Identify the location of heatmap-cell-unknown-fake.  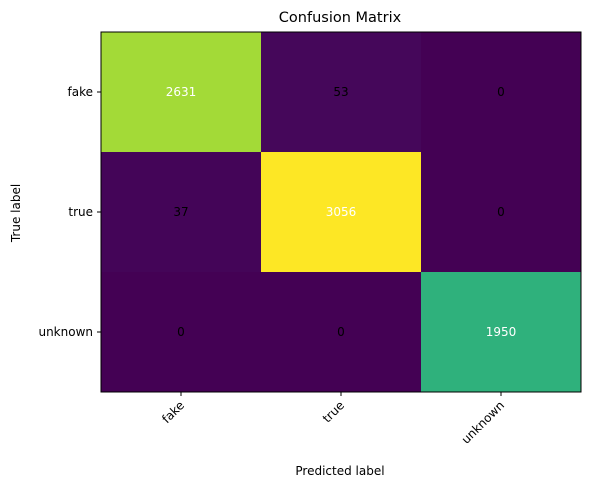
(181, 332).